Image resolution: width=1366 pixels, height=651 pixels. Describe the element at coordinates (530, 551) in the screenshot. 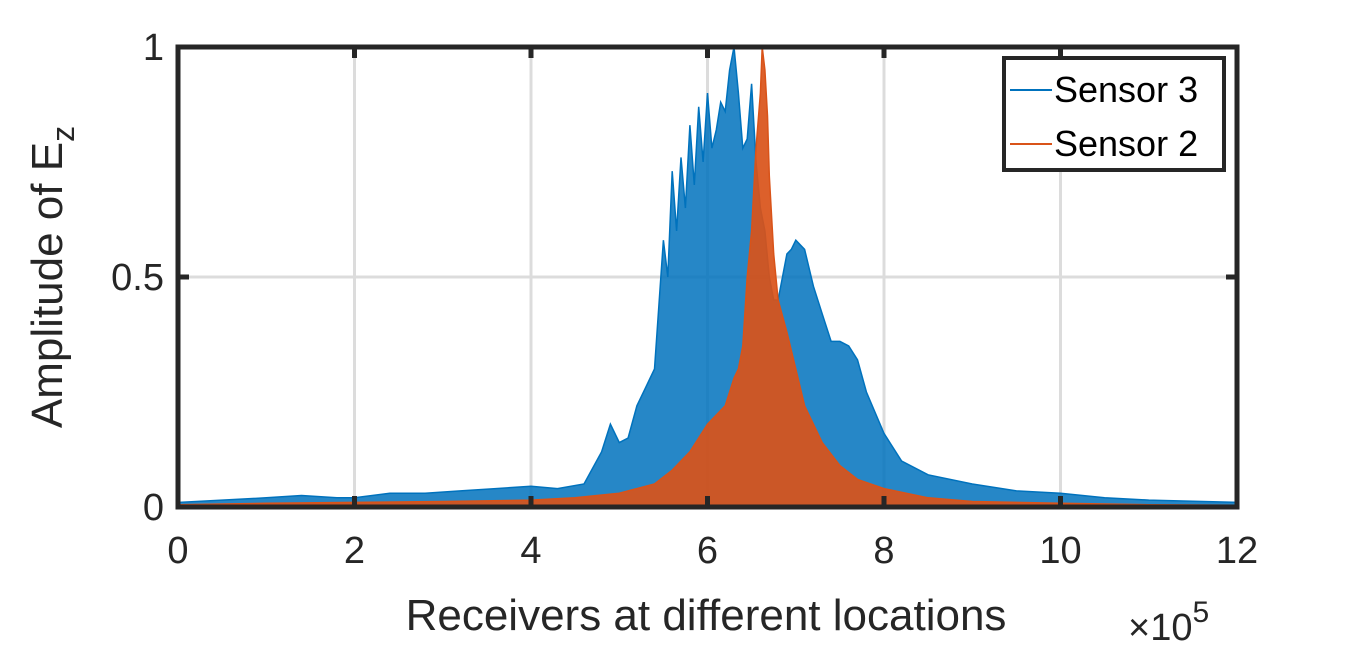

I see `x-tick-label: 4` at that location.